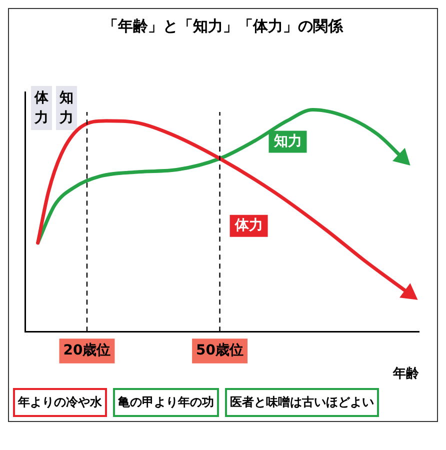 Image resolution: width=446 pixels, height=450 pixels. What do you see at coordinates (66, 108) in the screenshot?
I see `annotation: 知力` at bounding box center [66, 108].